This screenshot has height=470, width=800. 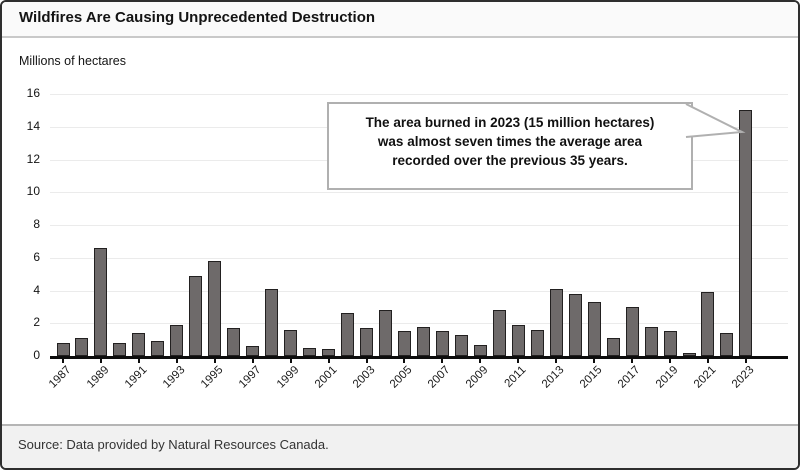 What do you see at coordinates (36, 224) in the screenshot?
I see `y-tick-label: 8` at bounding box center [36, 224].